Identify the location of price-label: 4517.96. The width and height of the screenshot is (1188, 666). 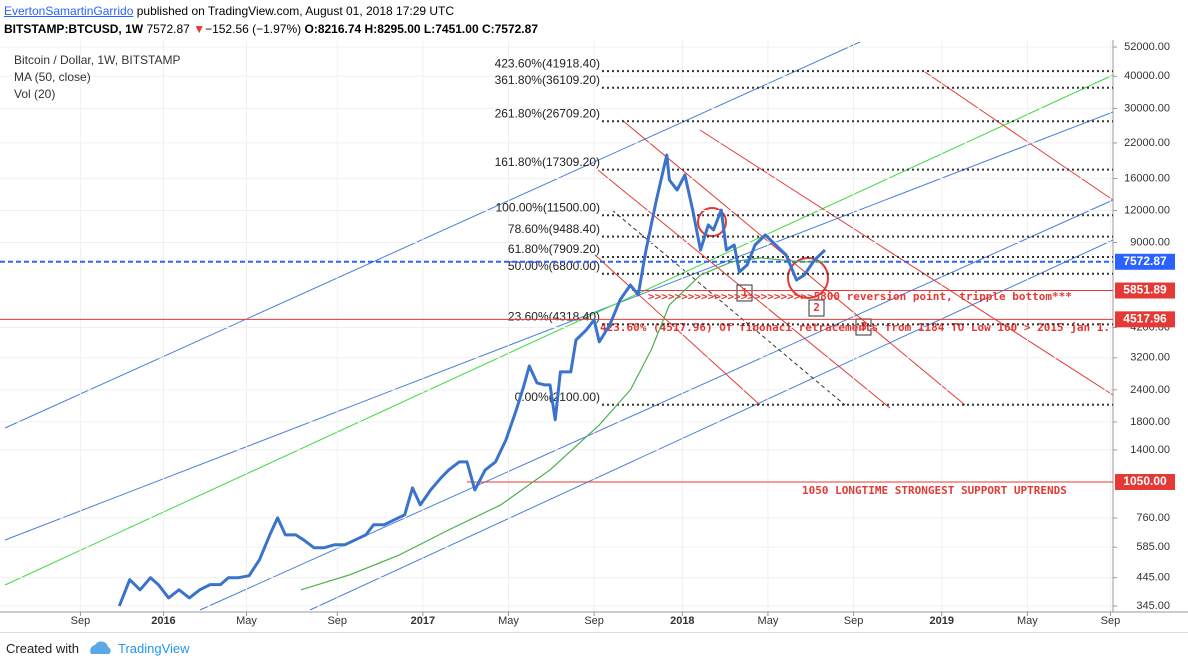
(1145, 319).